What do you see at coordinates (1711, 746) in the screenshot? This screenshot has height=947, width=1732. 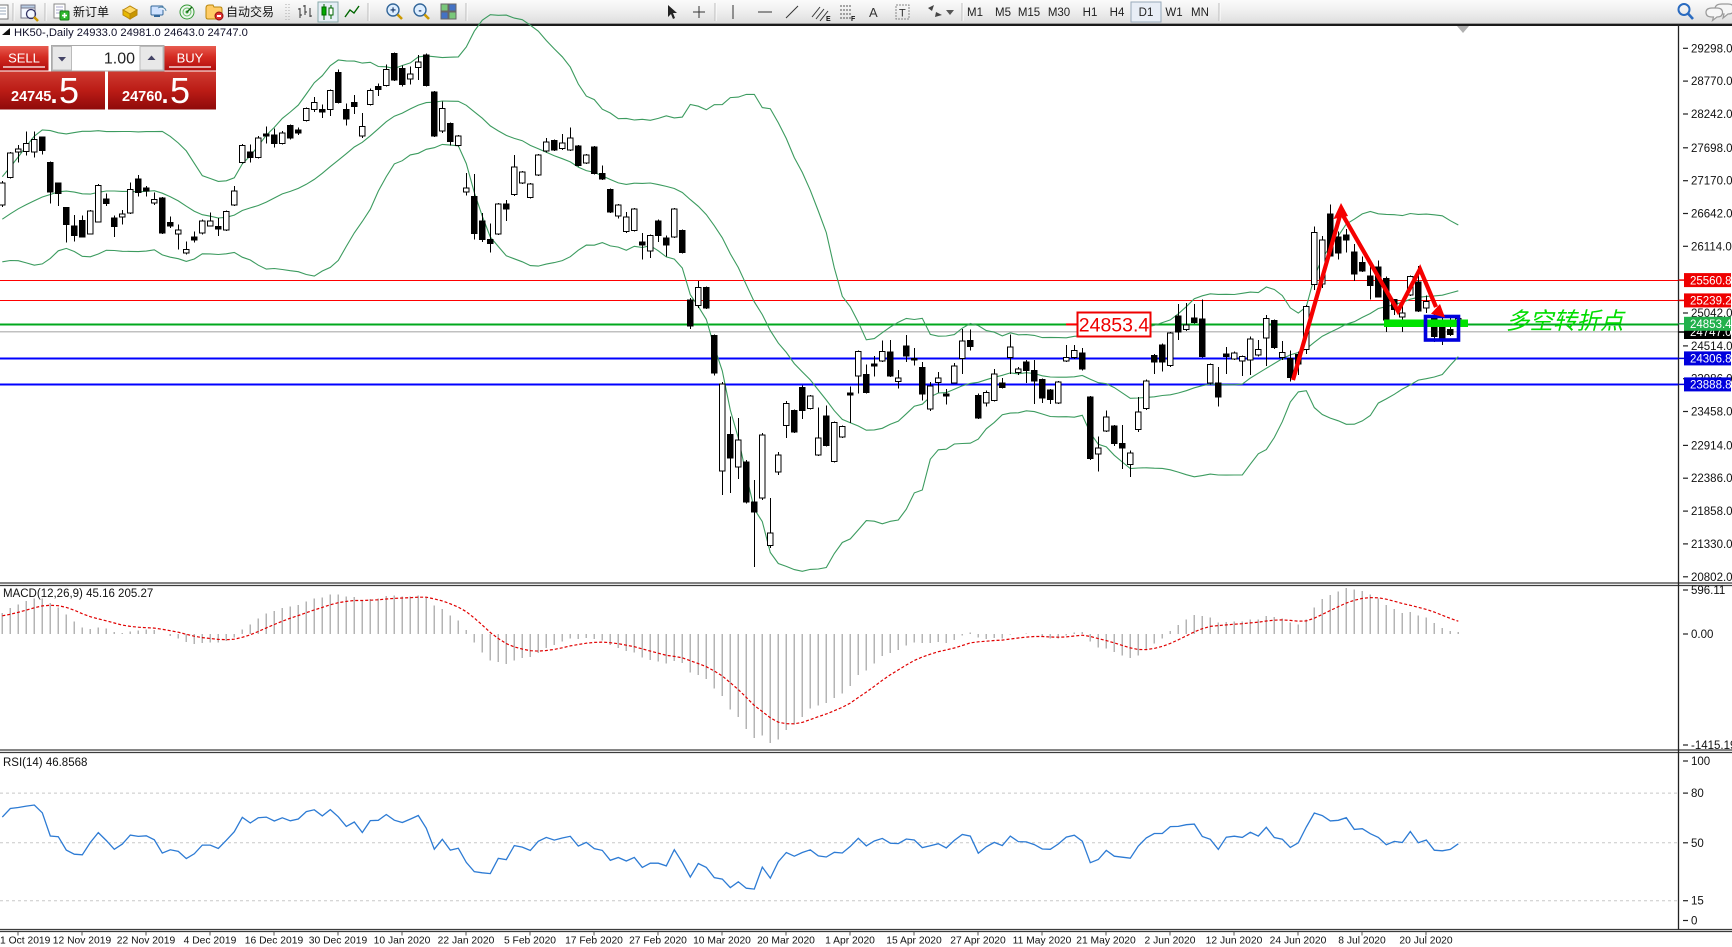 I see `svg-text: -1415.19` at bounding box center [1711, 746].